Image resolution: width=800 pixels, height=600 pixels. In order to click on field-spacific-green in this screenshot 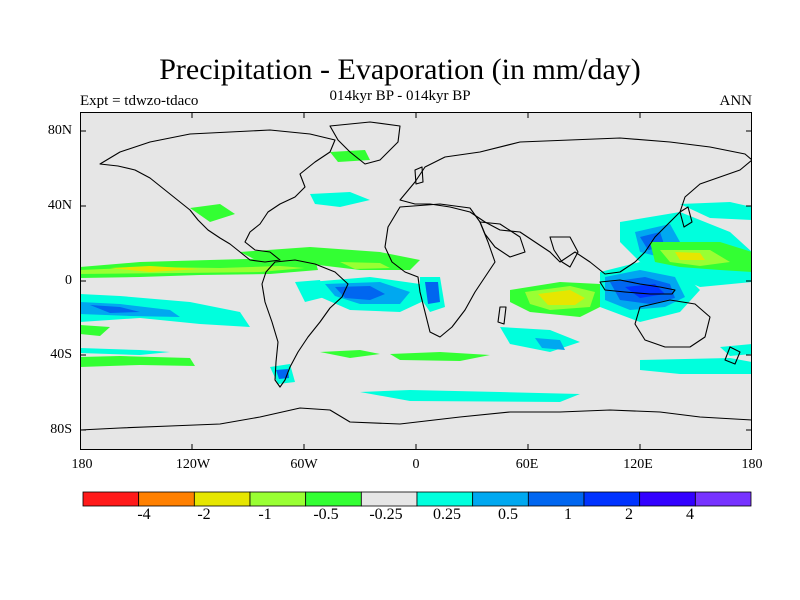, I will do `click(95, 330)`.